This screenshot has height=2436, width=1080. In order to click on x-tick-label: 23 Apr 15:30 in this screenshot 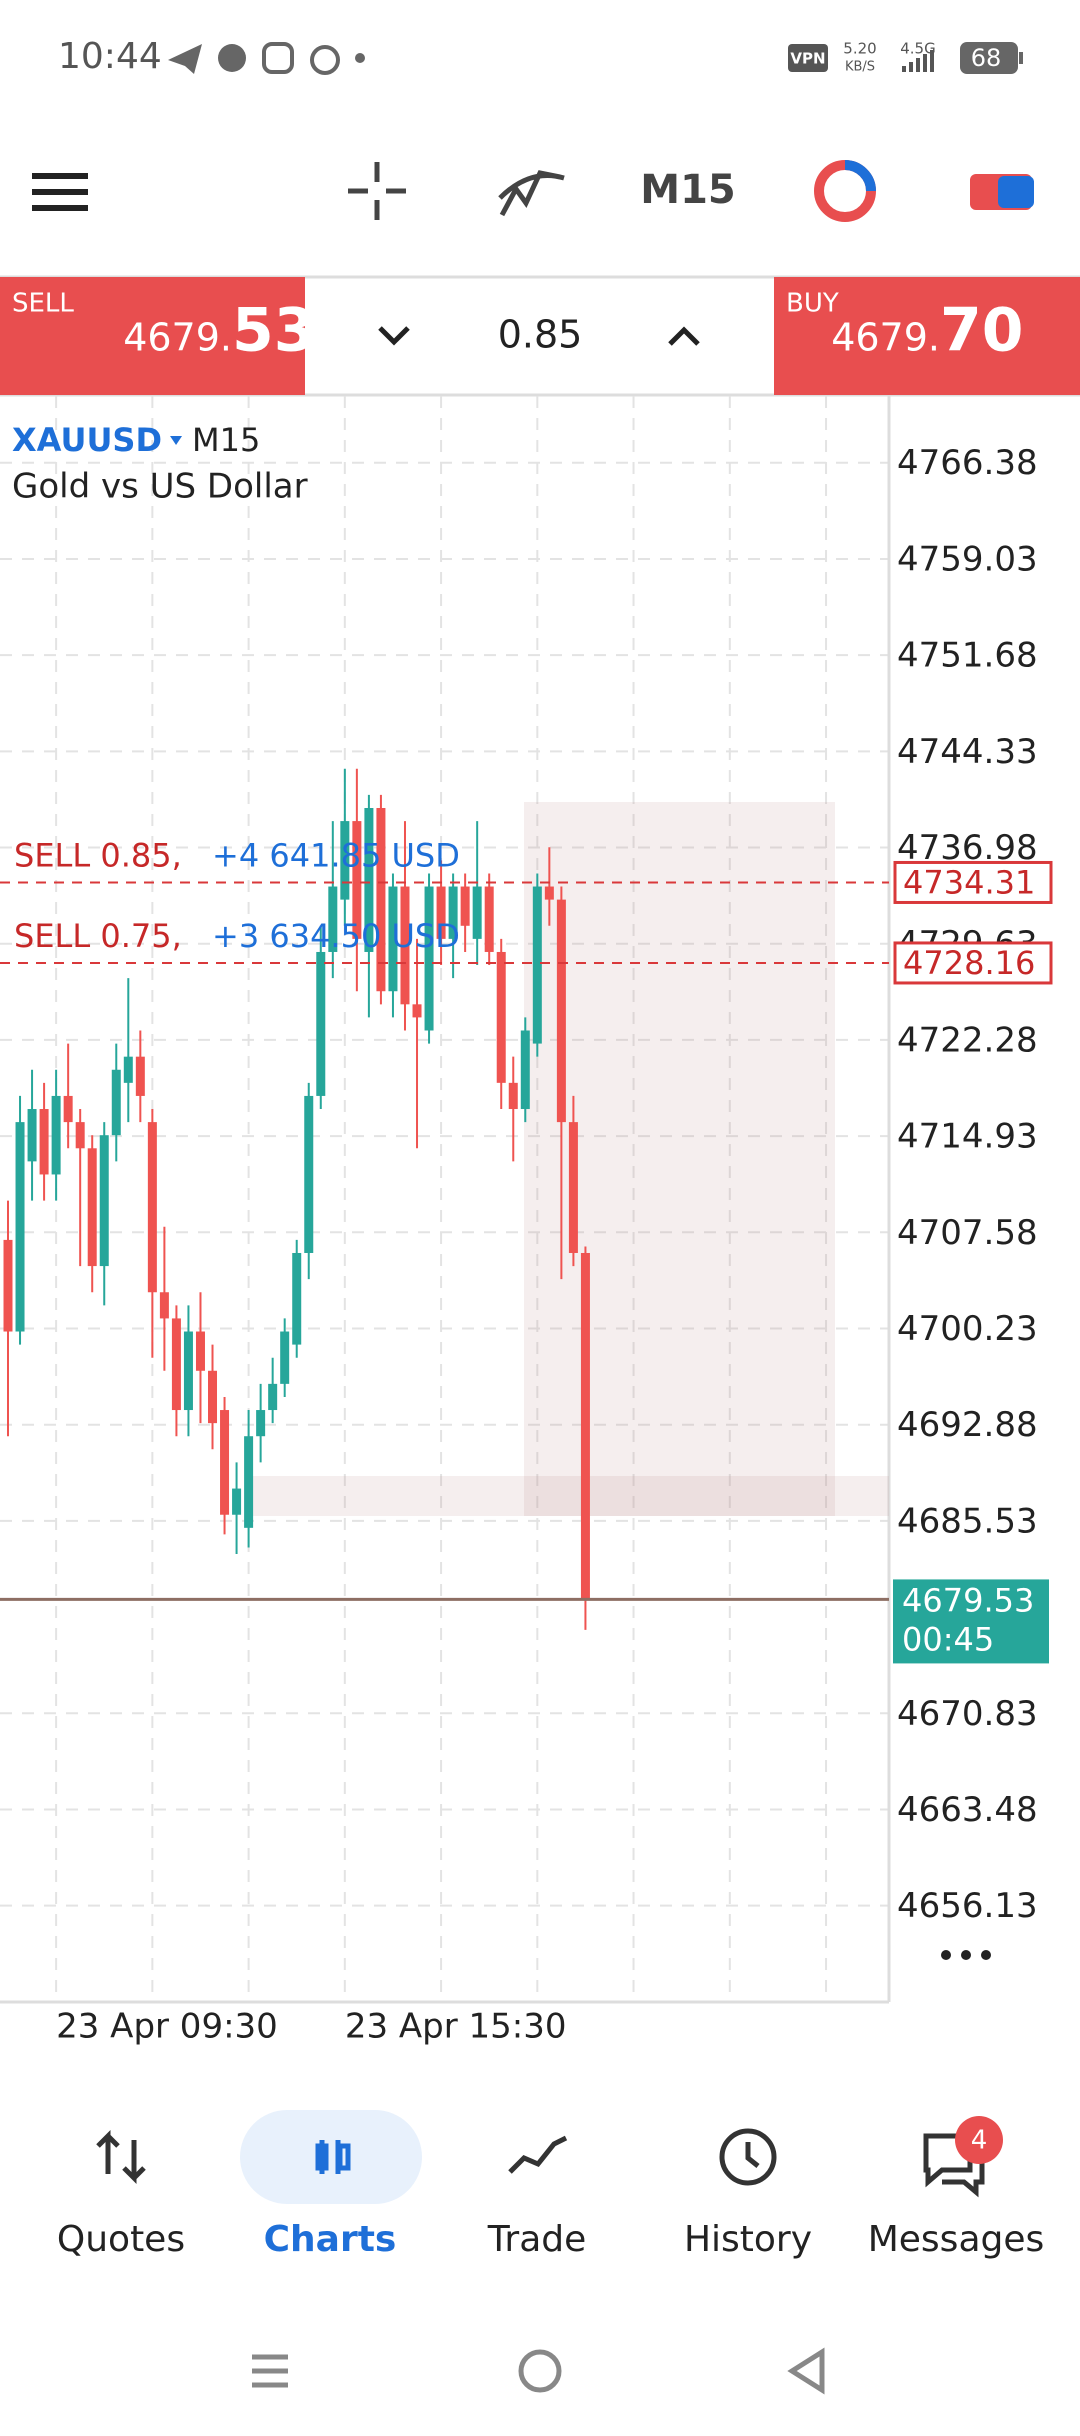, I will do `click(456, 2027)`.